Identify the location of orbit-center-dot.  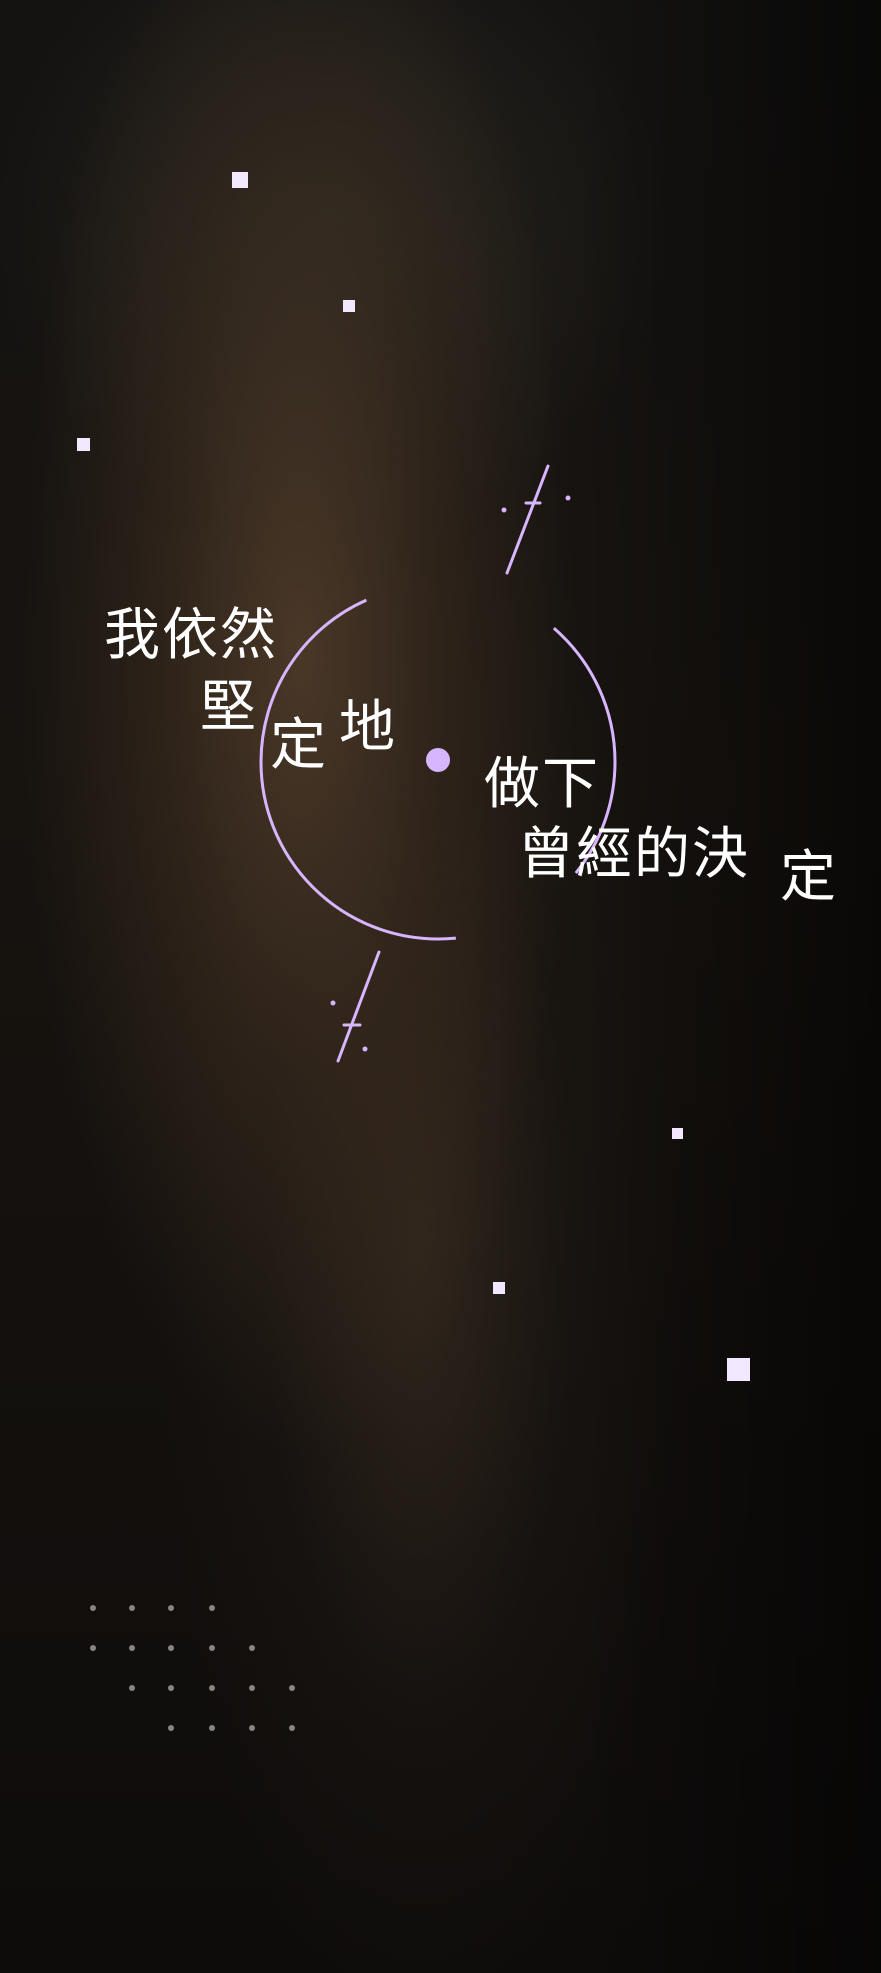
(438, 760).